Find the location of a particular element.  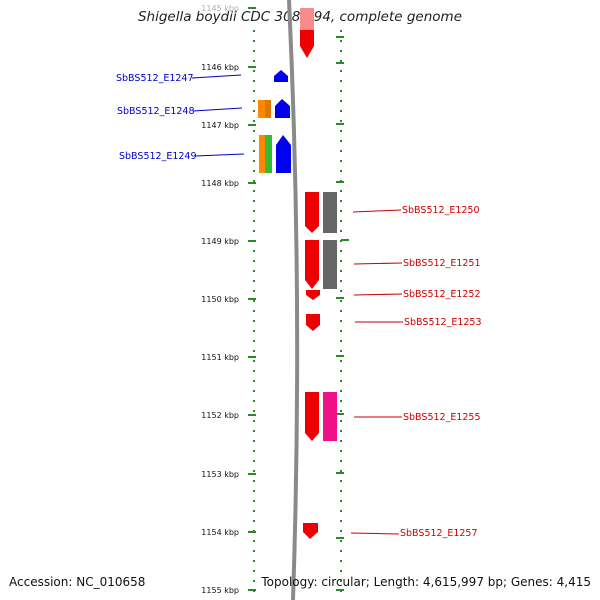

gene-feature-e1253 is located at coordinates (313, 322).